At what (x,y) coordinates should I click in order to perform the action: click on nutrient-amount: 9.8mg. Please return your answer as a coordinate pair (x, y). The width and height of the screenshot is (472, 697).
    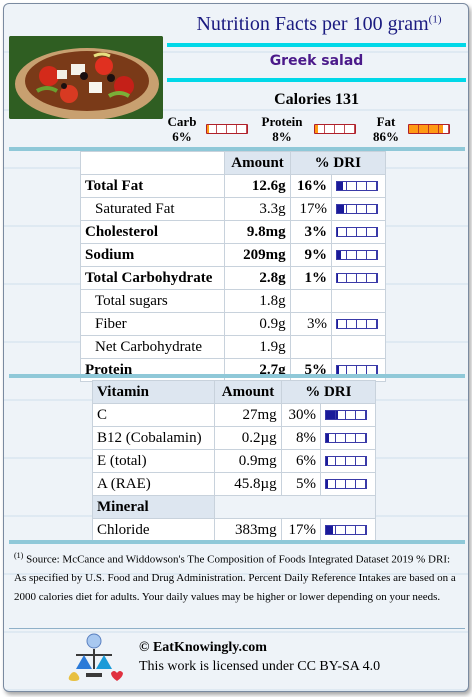
    Looking at the image, I should click on (257, 232).